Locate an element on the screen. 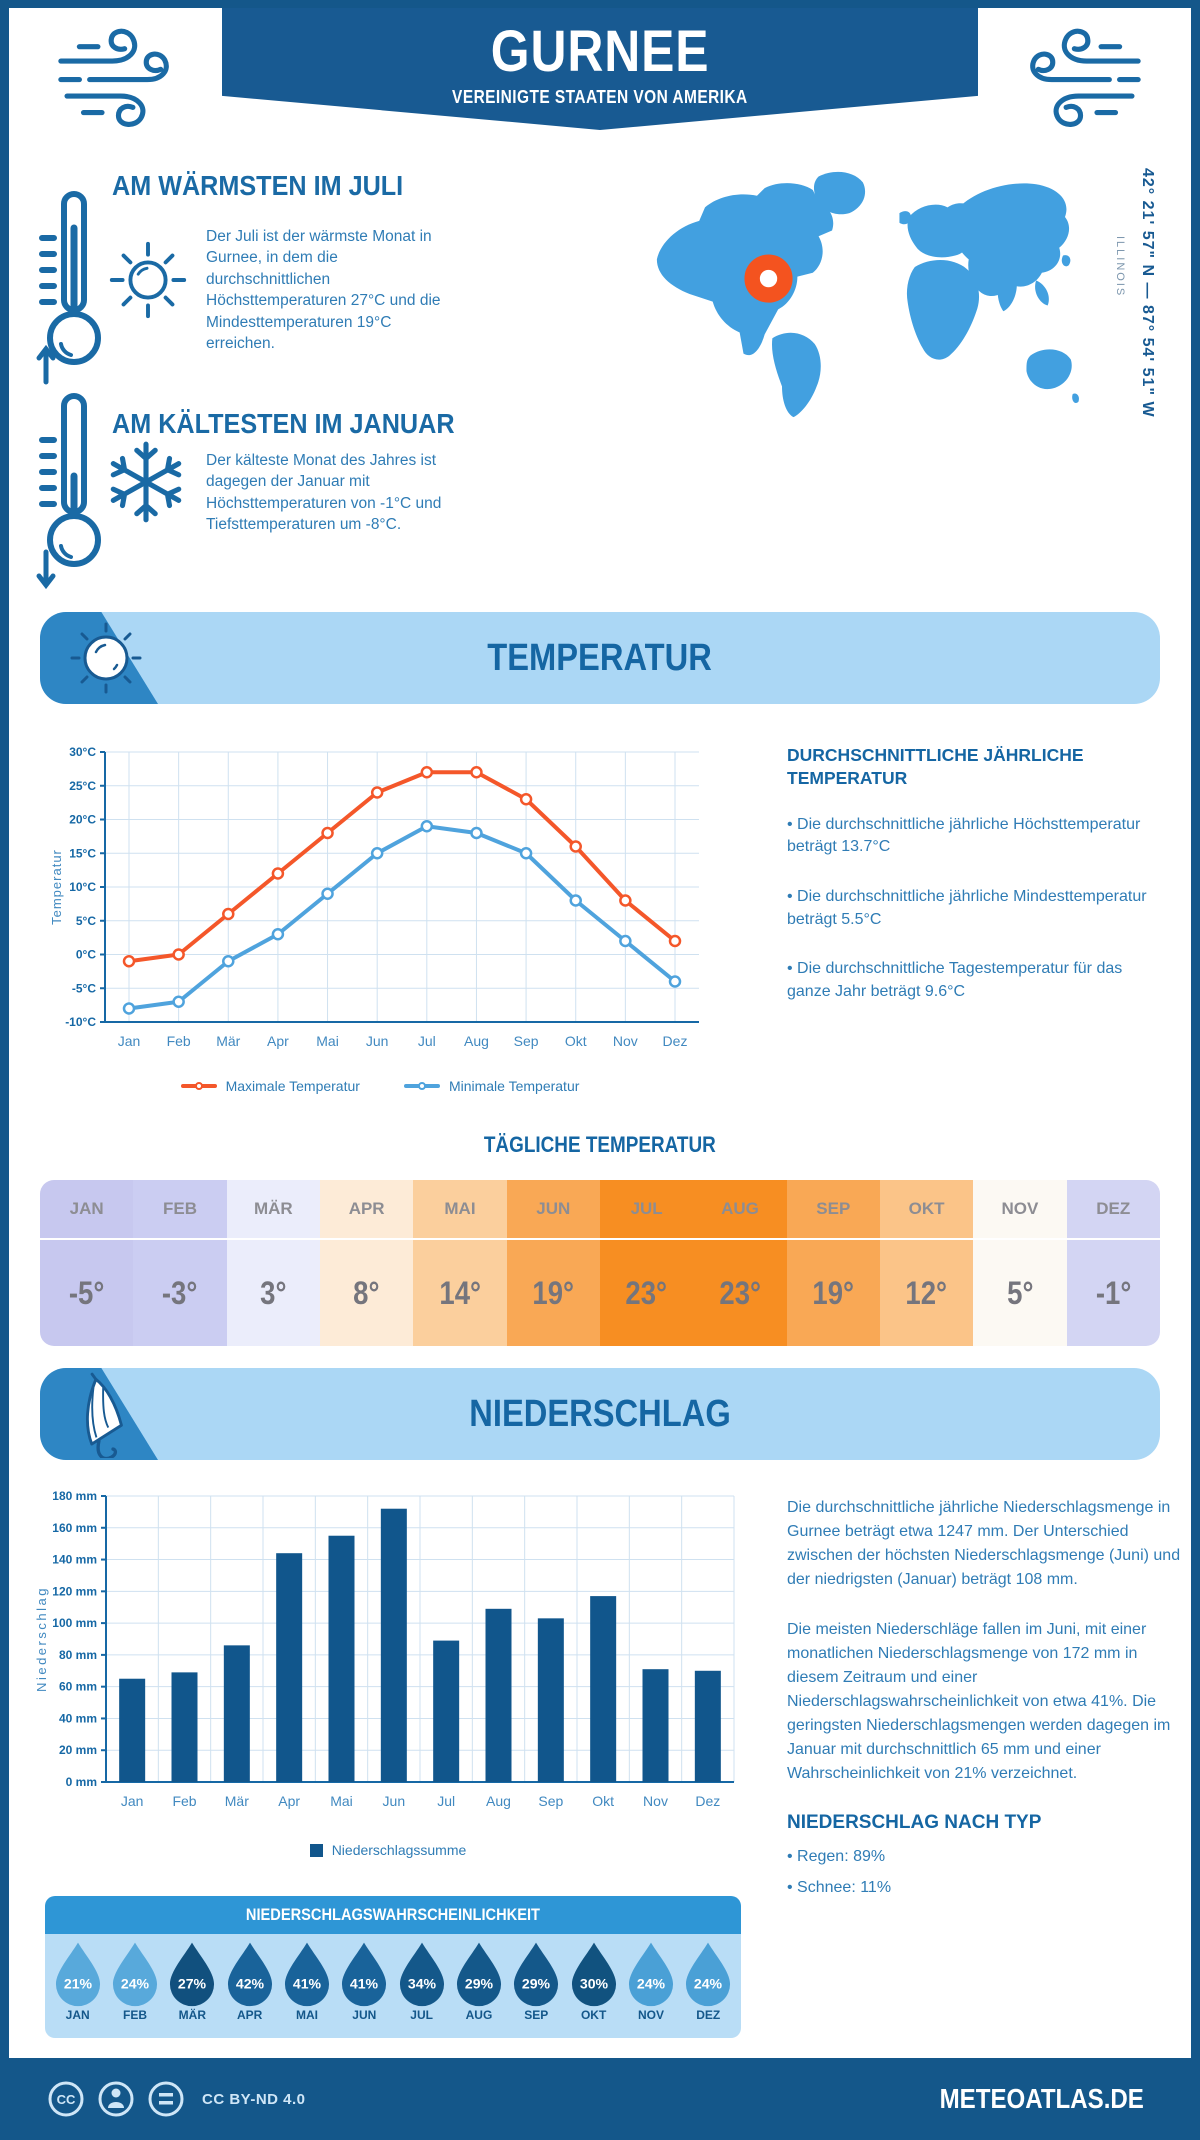 The width and height of the screenshot is (1200, 2140). svg-text: -10°C is located at coordinates (80, 1022).